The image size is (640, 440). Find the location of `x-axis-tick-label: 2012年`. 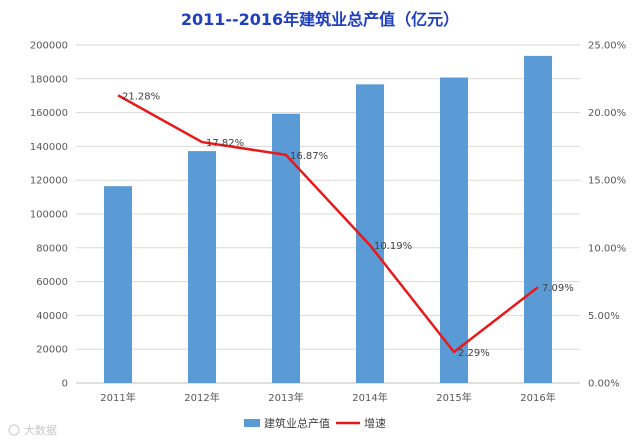

x-axis-tick-label: 2012年 is located at coordinates (201, 397).